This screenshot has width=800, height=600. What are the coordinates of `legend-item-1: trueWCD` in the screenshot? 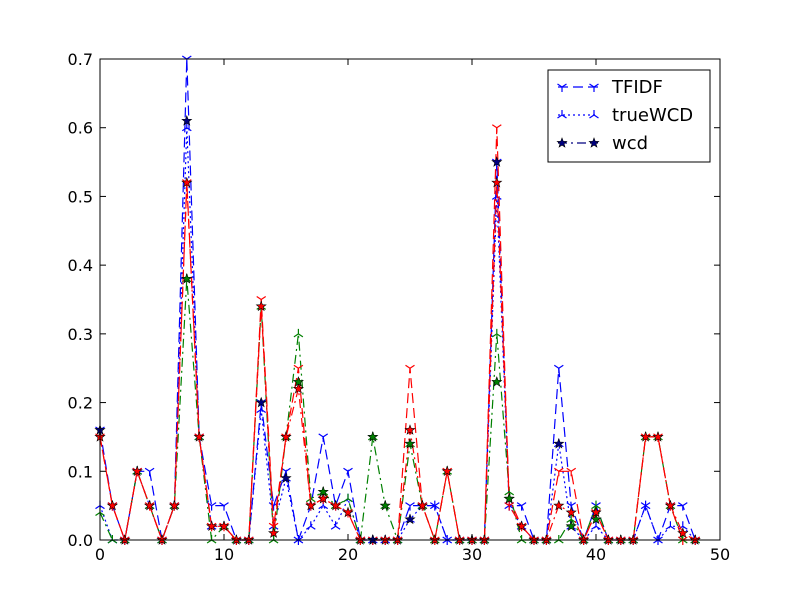 It's located at (625, 115).